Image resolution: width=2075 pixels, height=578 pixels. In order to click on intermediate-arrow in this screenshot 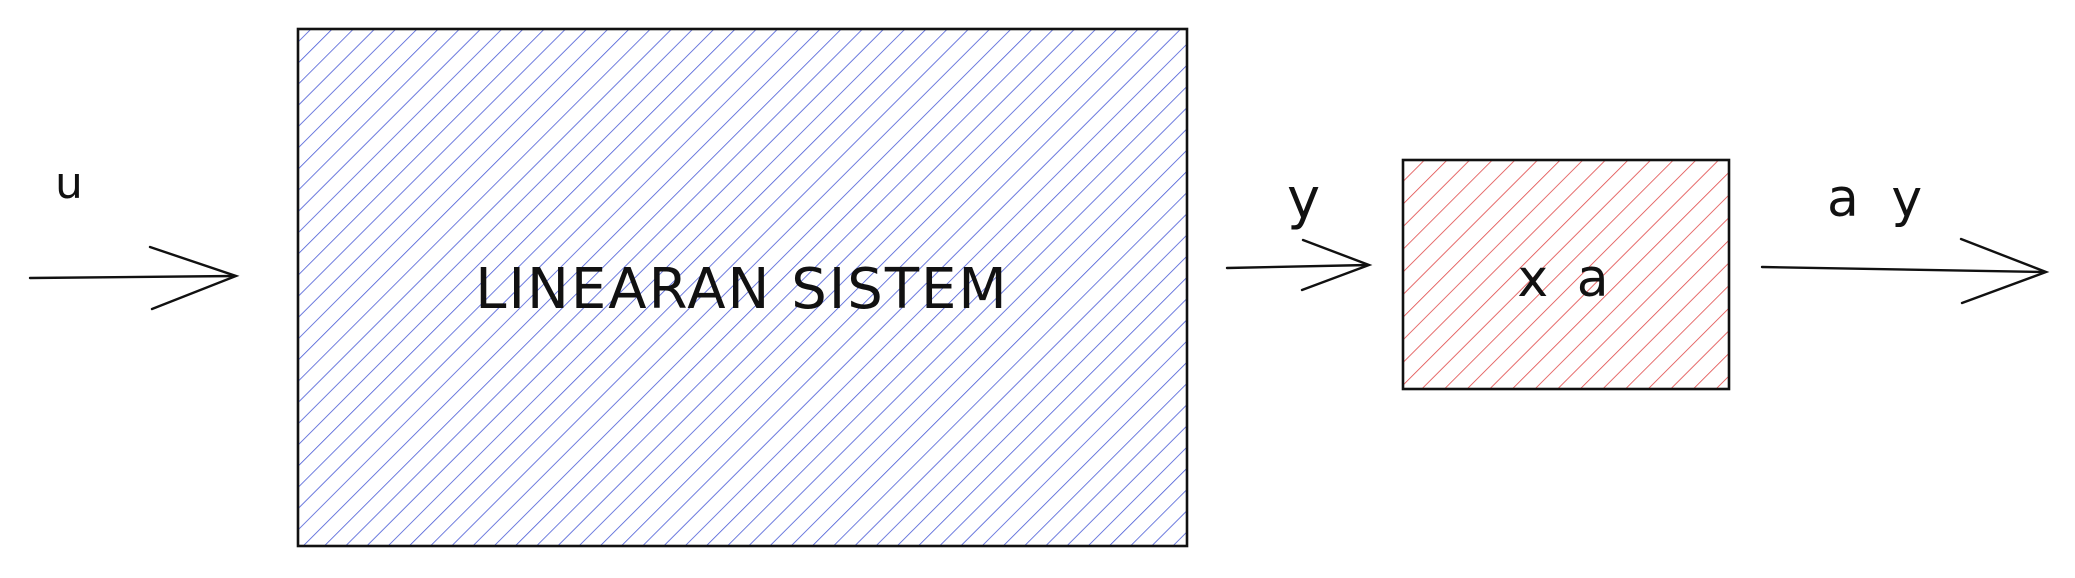, I will do `click(1299, 265)`.